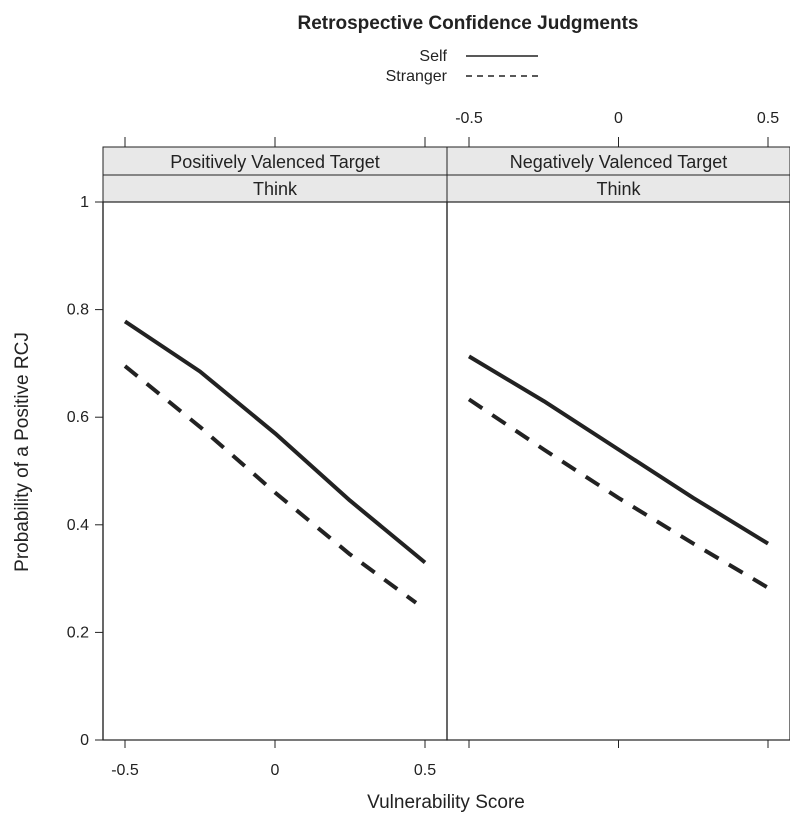 This screenshot has height=813, width=790. Describe the element at coordinates (84, 202) in the screenshot. I see `y-tick-label: 1` at that location.